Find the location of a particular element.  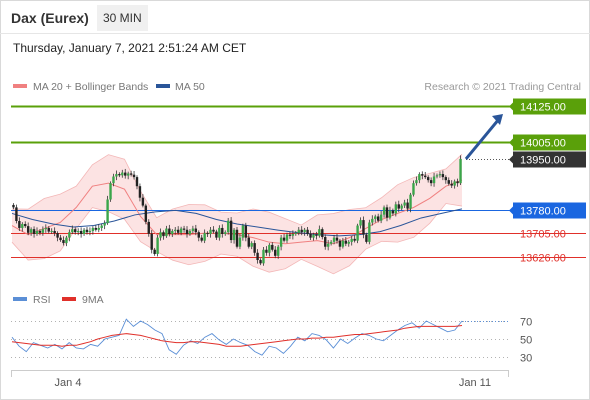

rsi-grid is located at coordinates (260, 339).